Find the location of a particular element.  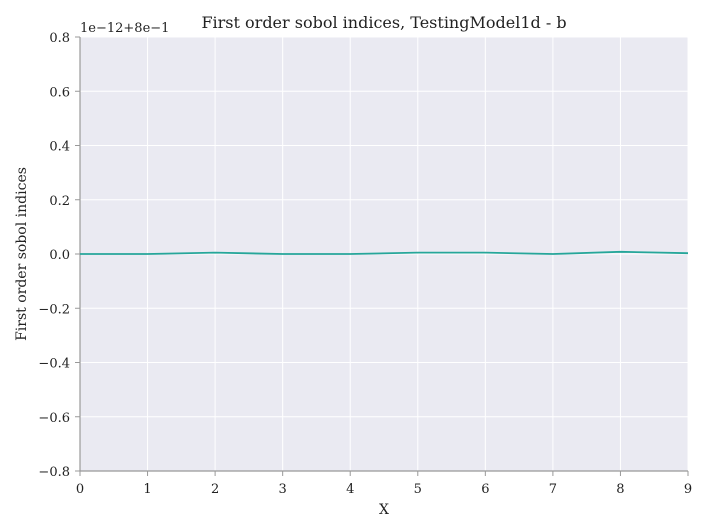

y-tick-label: 0.8 is located at coordinates (59, 38).